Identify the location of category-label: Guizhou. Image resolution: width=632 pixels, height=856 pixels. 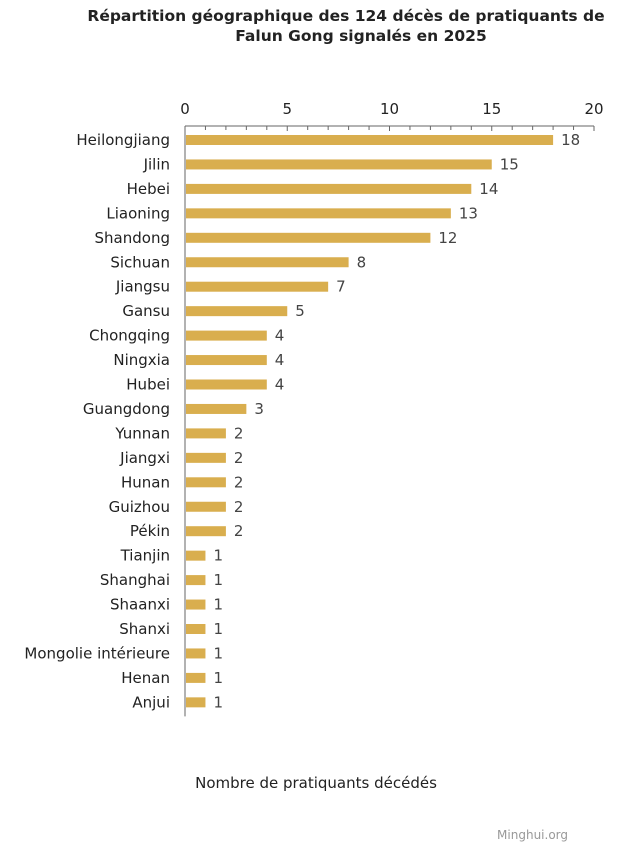
(139, 507).